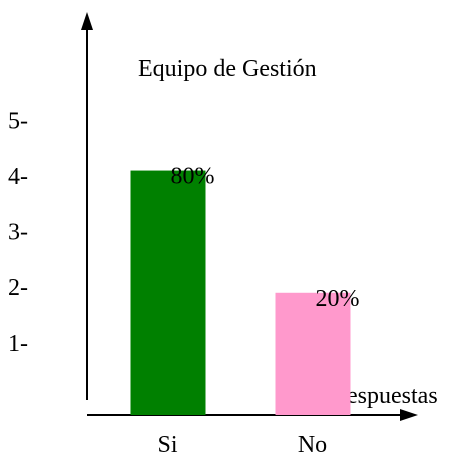  What do you see at coordinates (167, 445) in the screenshot?
I see `x-tick-label: Si` at bounding box center [167, 445].